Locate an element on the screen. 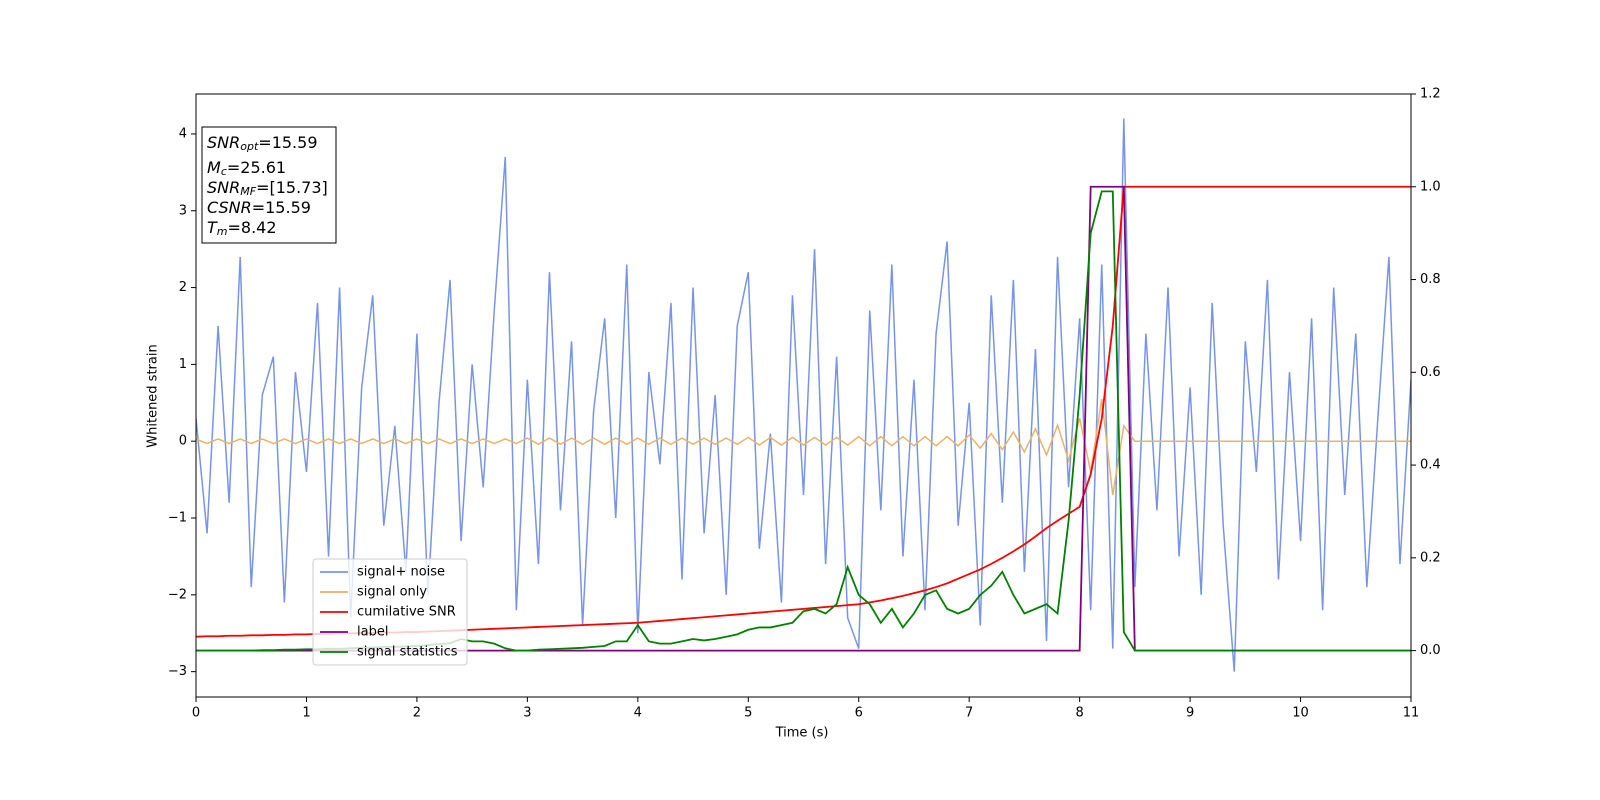 The image size is (1600, 800). y2-tick-label: 0.4 is located at coordinates (1430, 465).